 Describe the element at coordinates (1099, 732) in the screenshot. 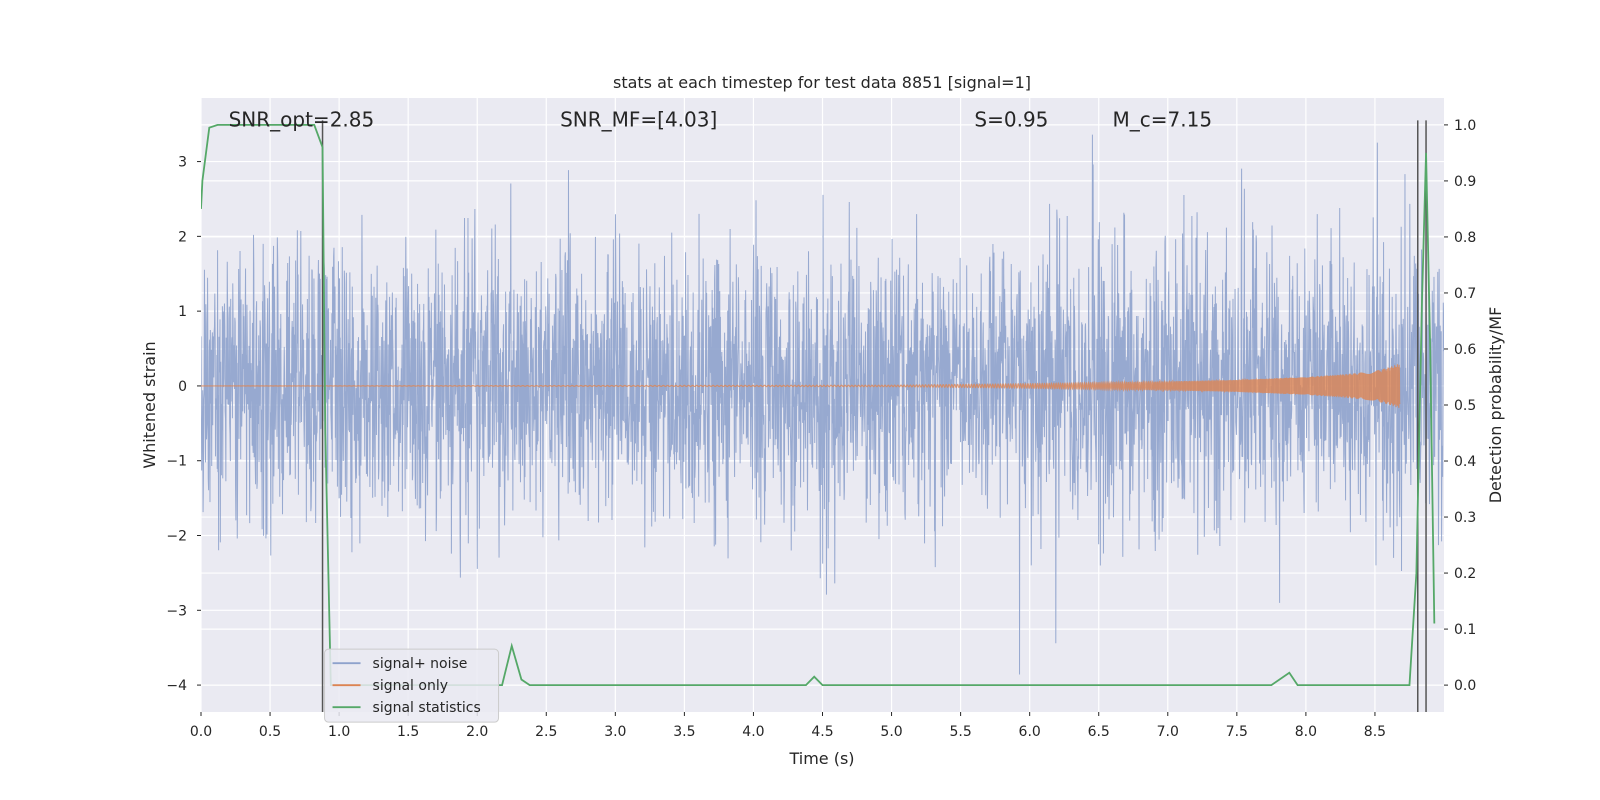

I see `x-tick-label: 6.5` at that location.